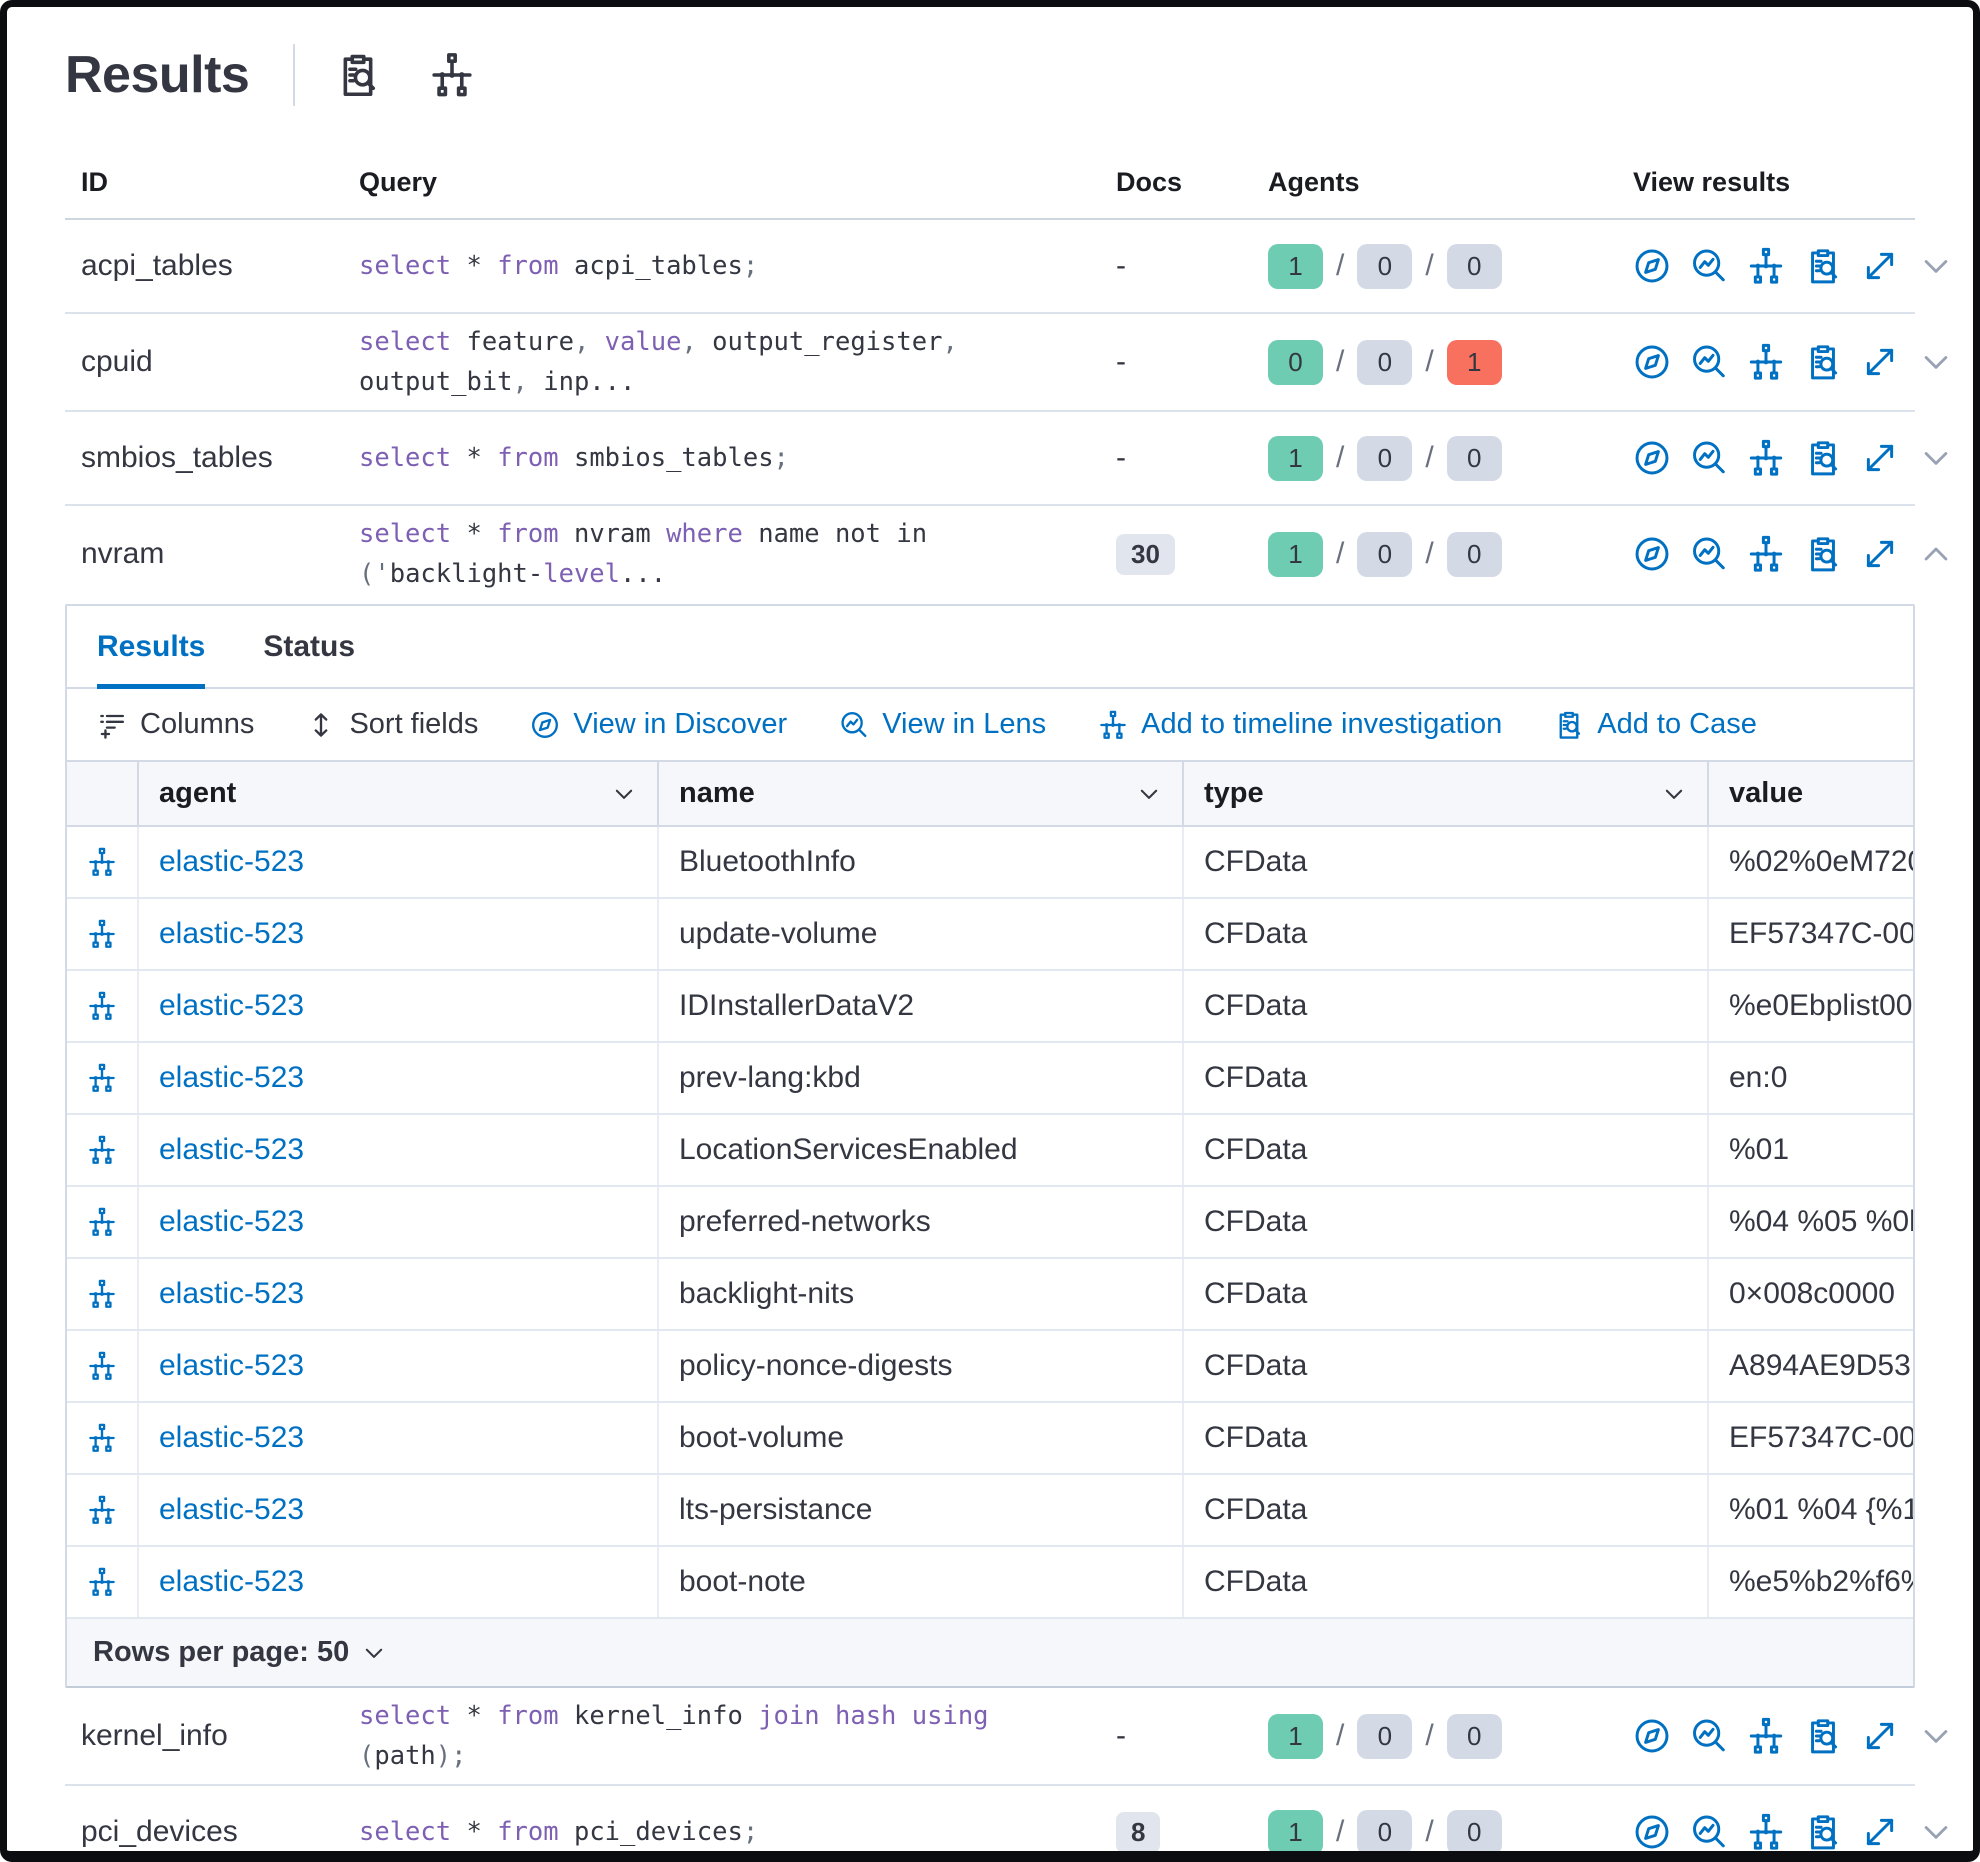 Image resolution: width=1980 pixels, height=1862 pixels. I want to click on type-cell: CFData, so click(1446, 1510).